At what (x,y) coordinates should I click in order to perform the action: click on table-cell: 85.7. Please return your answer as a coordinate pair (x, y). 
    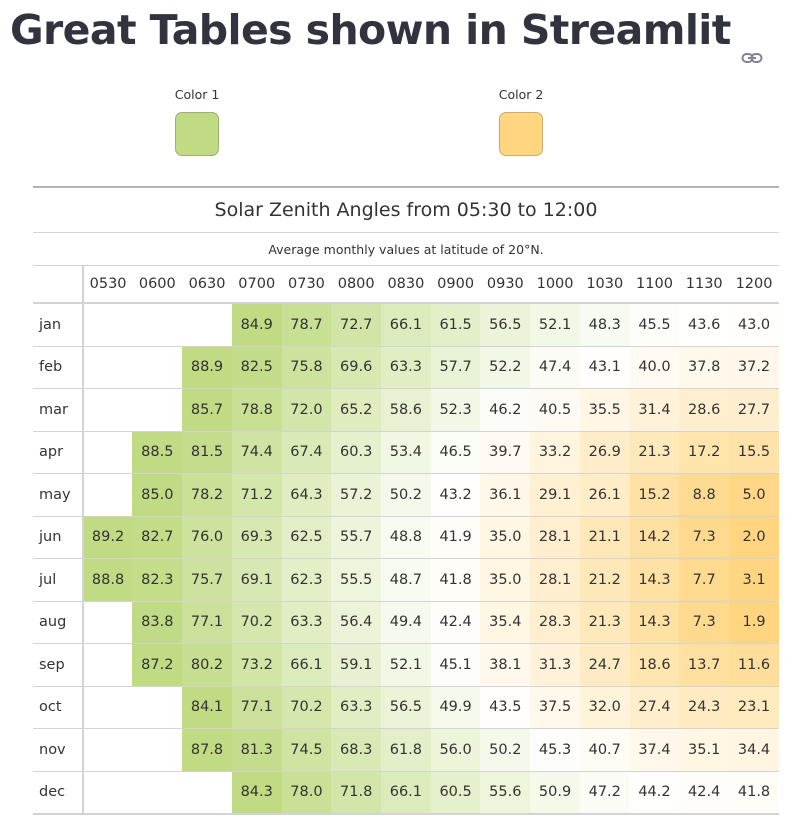
    Looking at the image, I should click on (207, 410).